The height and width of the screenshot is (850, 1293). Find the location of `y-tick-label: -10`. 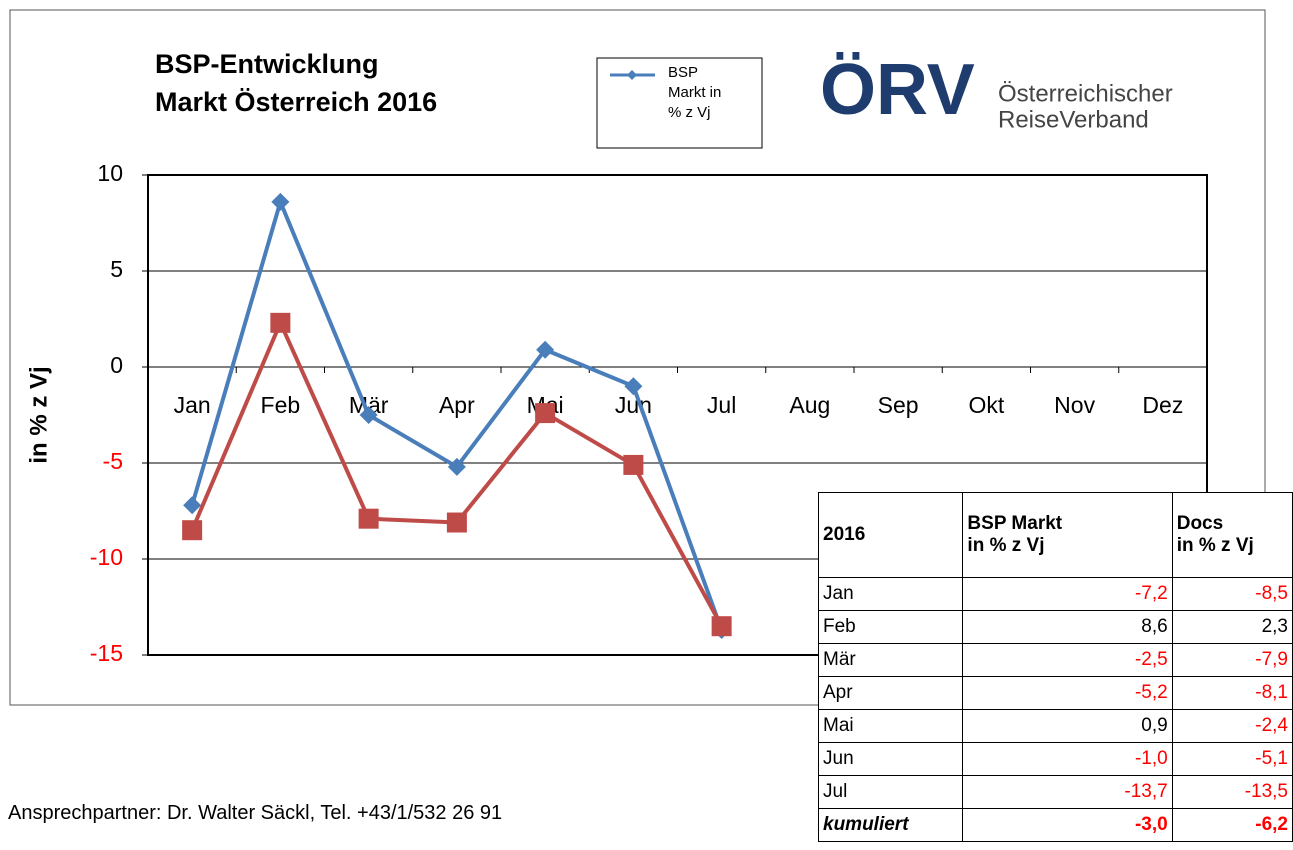

y-tick-label: -10 is located at coordinates (106, 557).